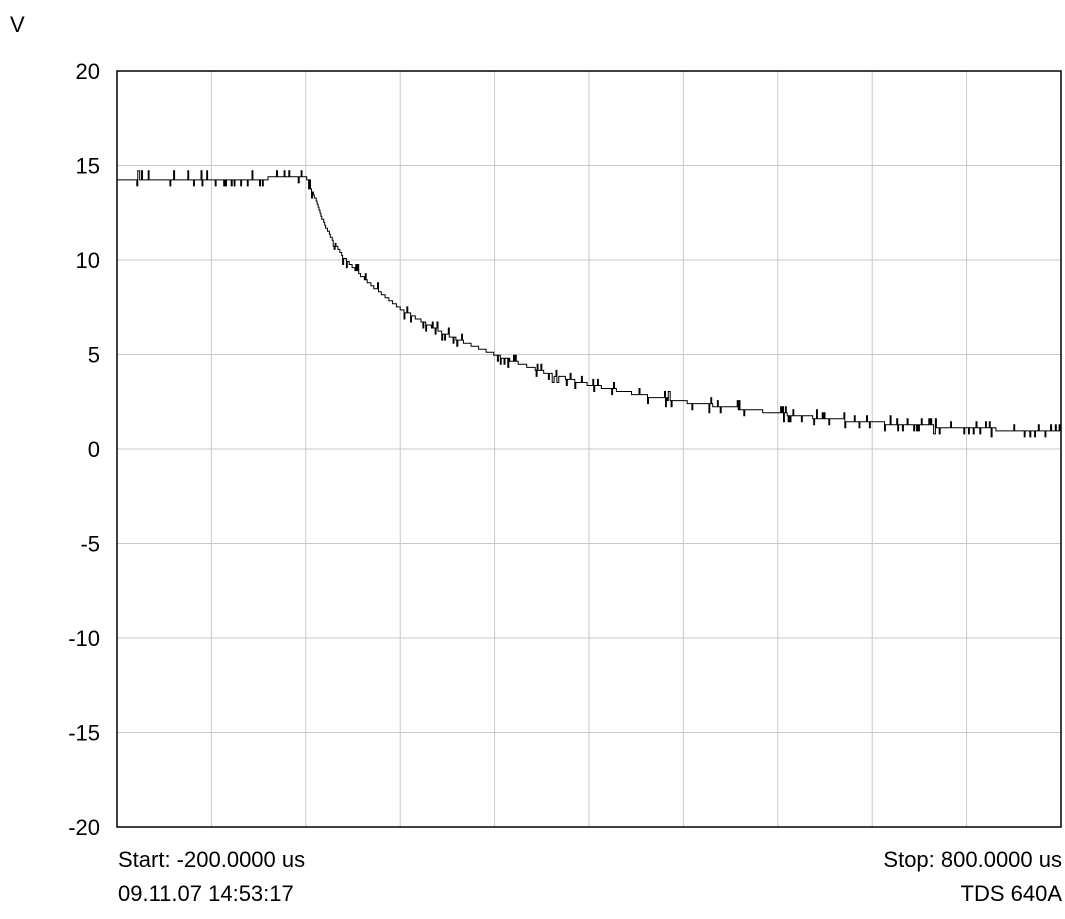 The image size is (1065, 919). I want to click on y-axis-unit-label: V, so click(17, 24).